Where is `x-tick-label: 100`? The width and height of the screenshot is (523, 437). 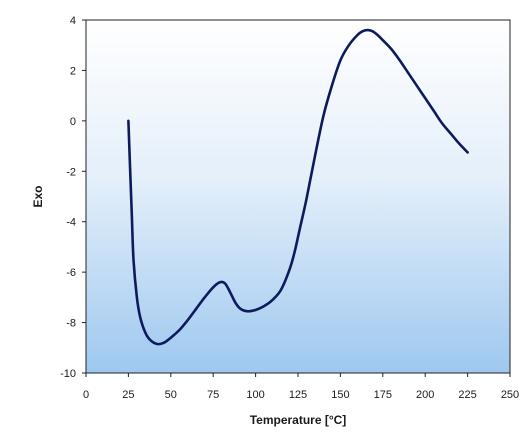 x-tick-label: 100 is located at coordinates (255, 395).